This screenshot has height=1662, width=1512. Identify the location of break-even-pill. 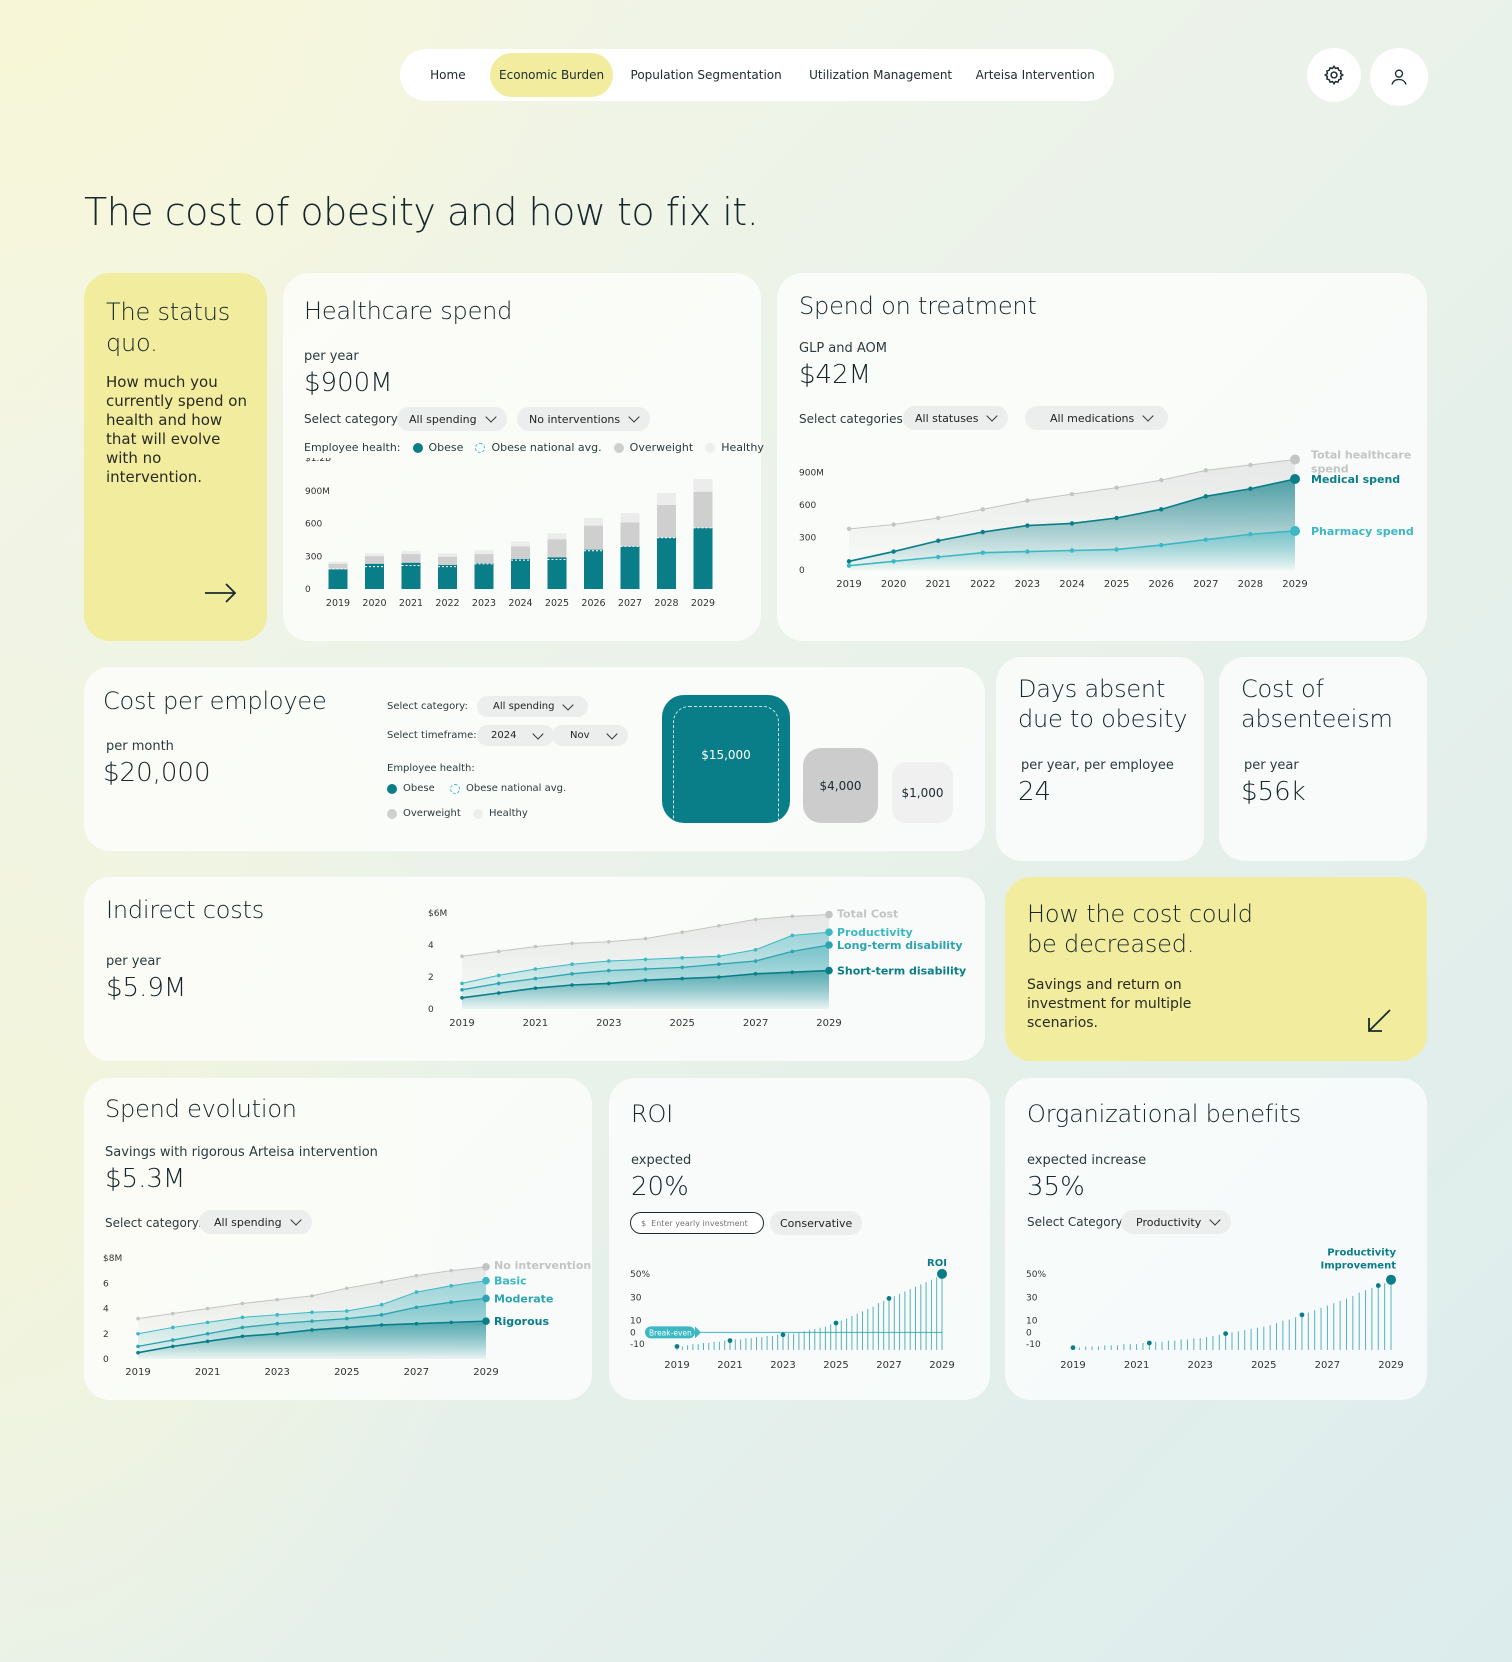
(670, 1332).